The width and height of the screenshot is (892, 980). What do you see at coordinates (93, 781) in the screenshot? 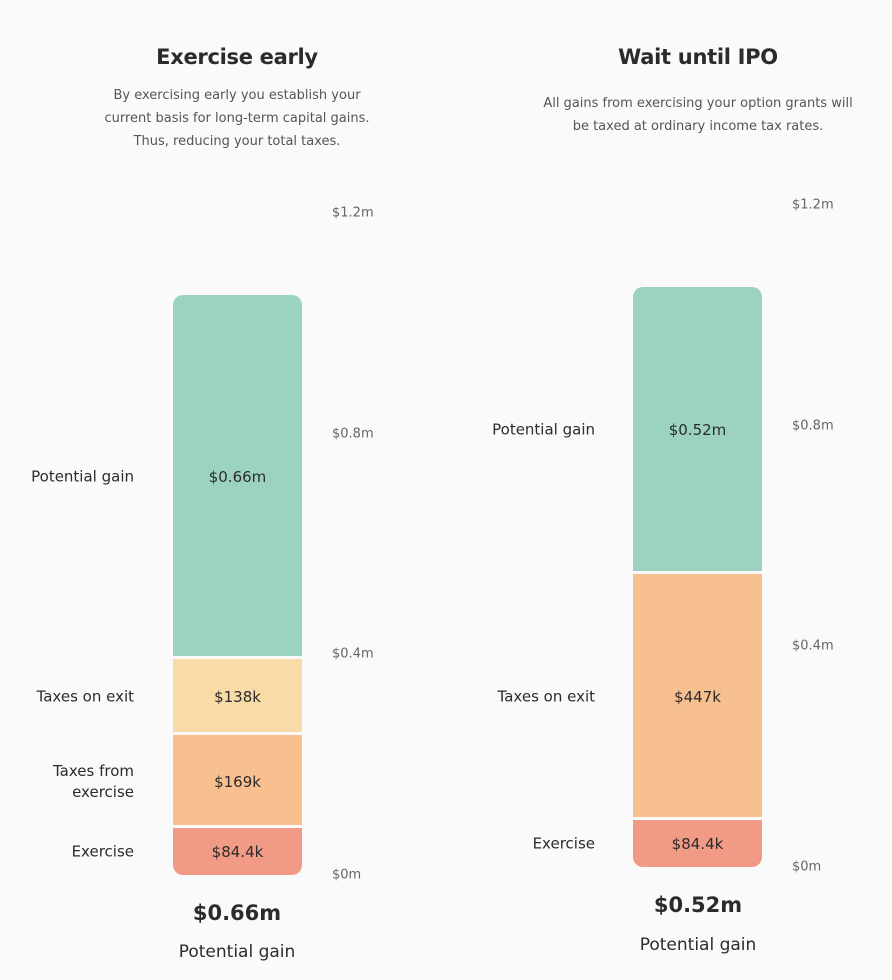
I see `series-label: Taxes from exercise` at bounding box center [93, 781].